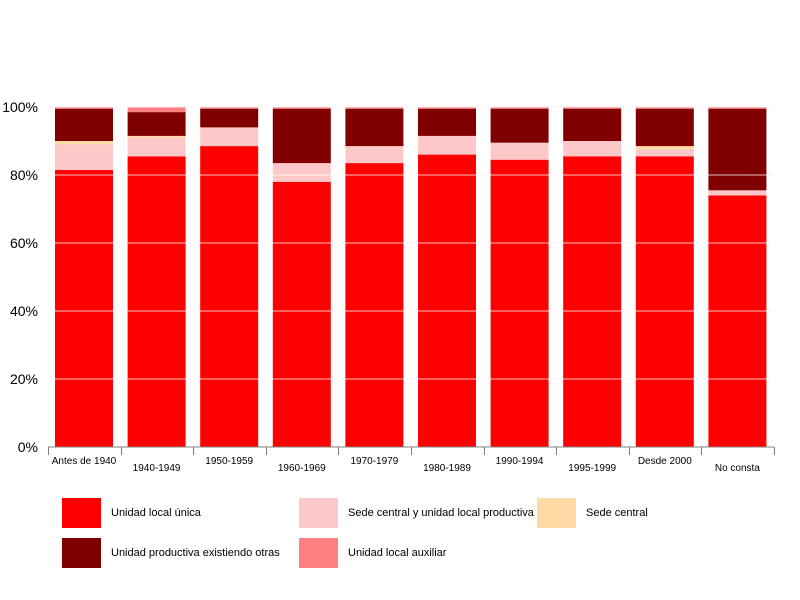 This screenshot has width=800, height=600. I want to click on y-tick-label: 80%, so click(24, 175).